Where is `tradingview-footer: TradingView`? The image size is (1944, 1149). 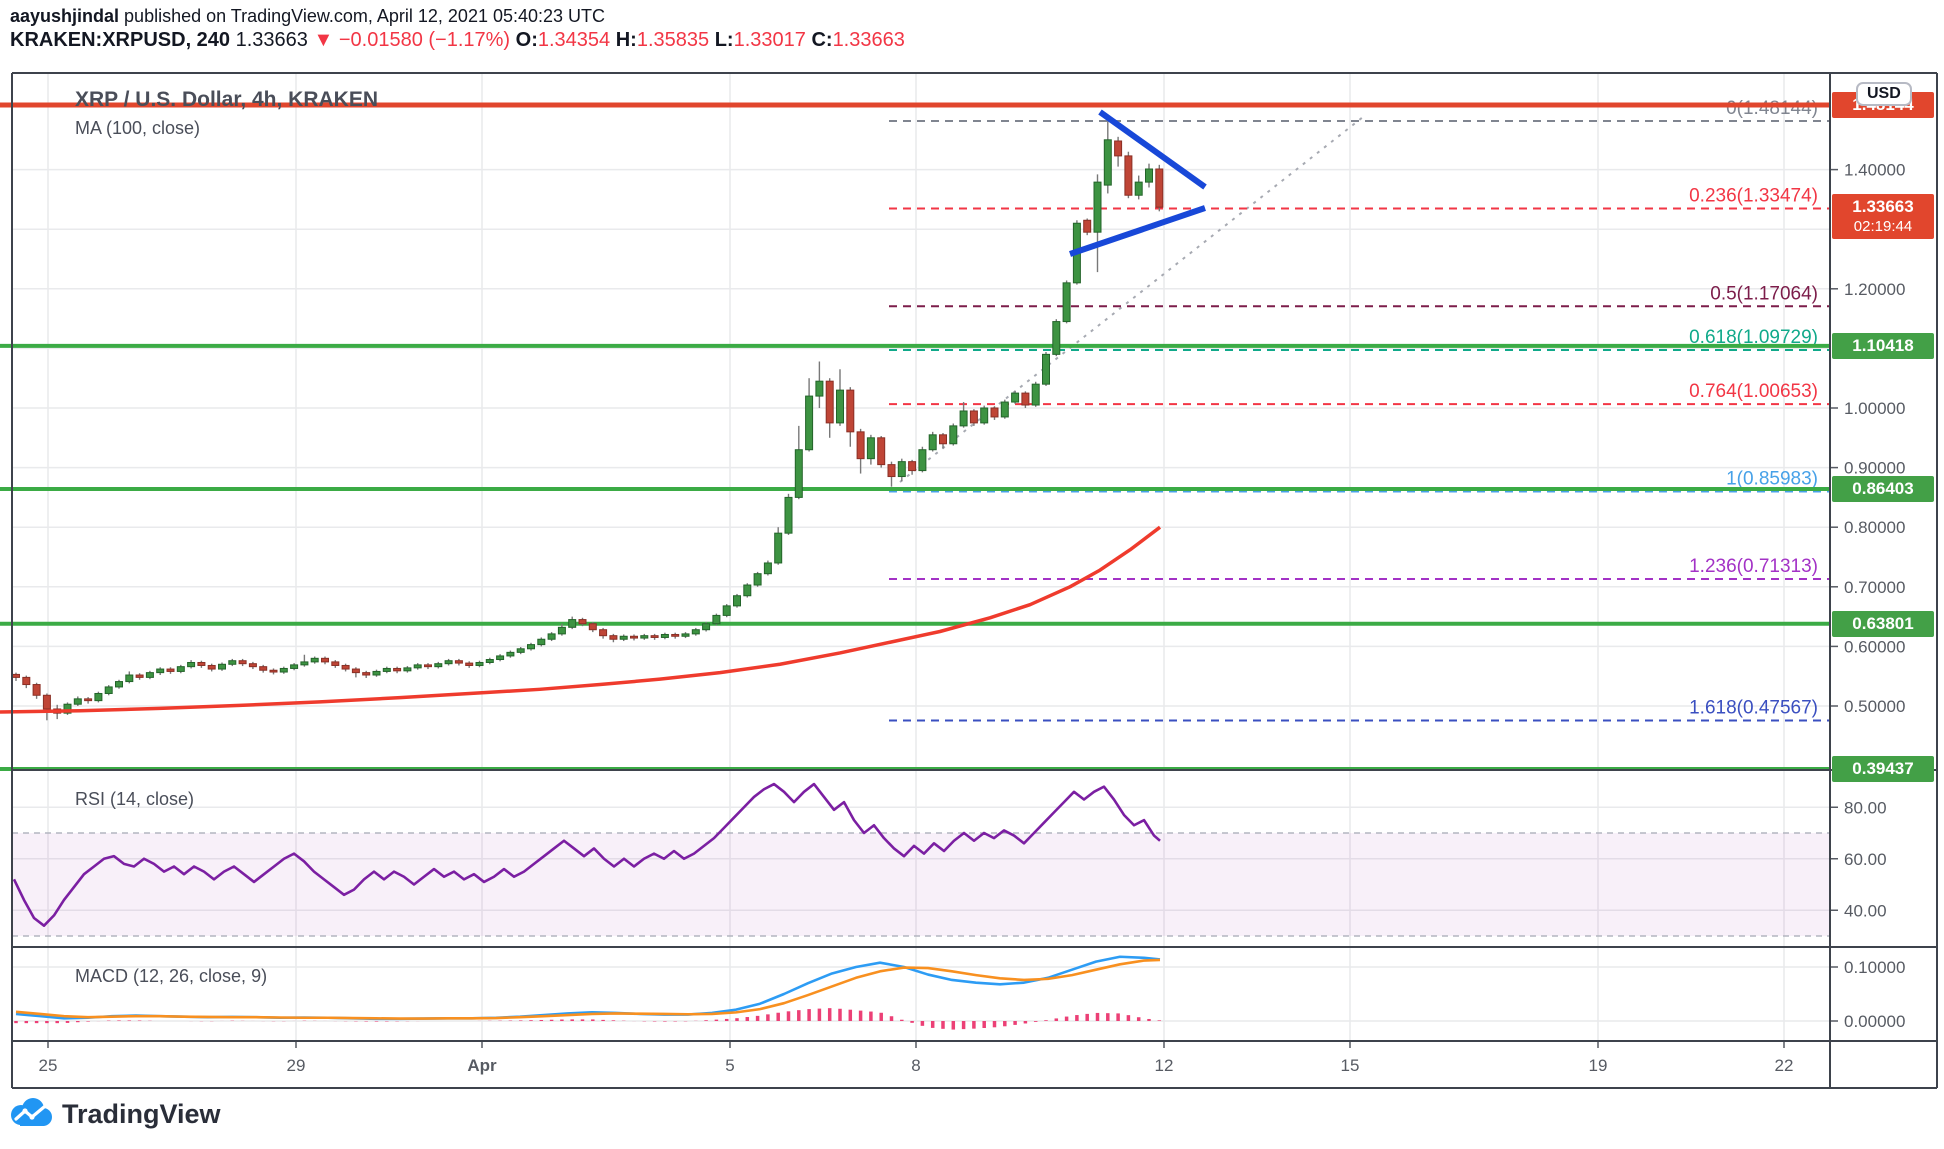
tradingview-footer: TradingView is located at coordinates (114, 1114).